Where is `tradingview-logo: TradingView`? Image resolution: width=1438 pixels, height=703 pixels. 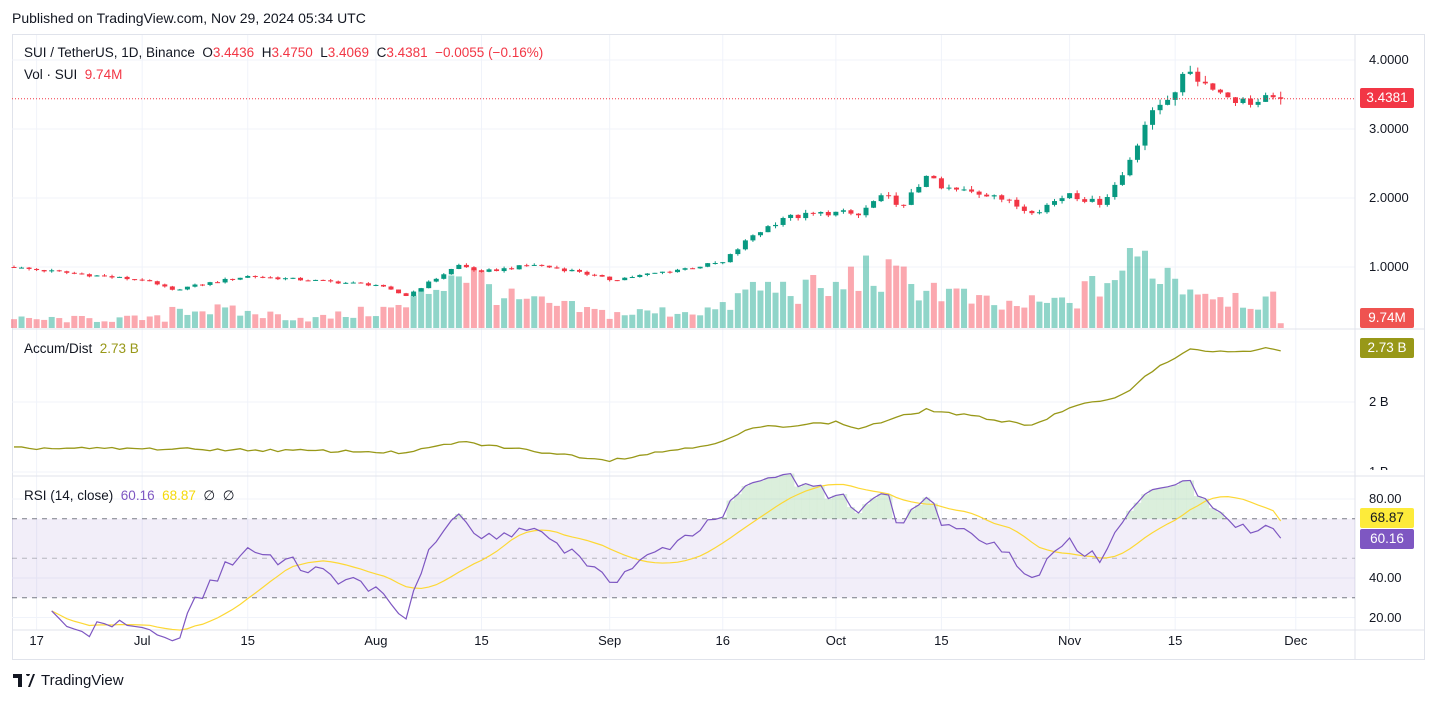
tradingview-logo: TradingView is located at coordinates (68, 680).